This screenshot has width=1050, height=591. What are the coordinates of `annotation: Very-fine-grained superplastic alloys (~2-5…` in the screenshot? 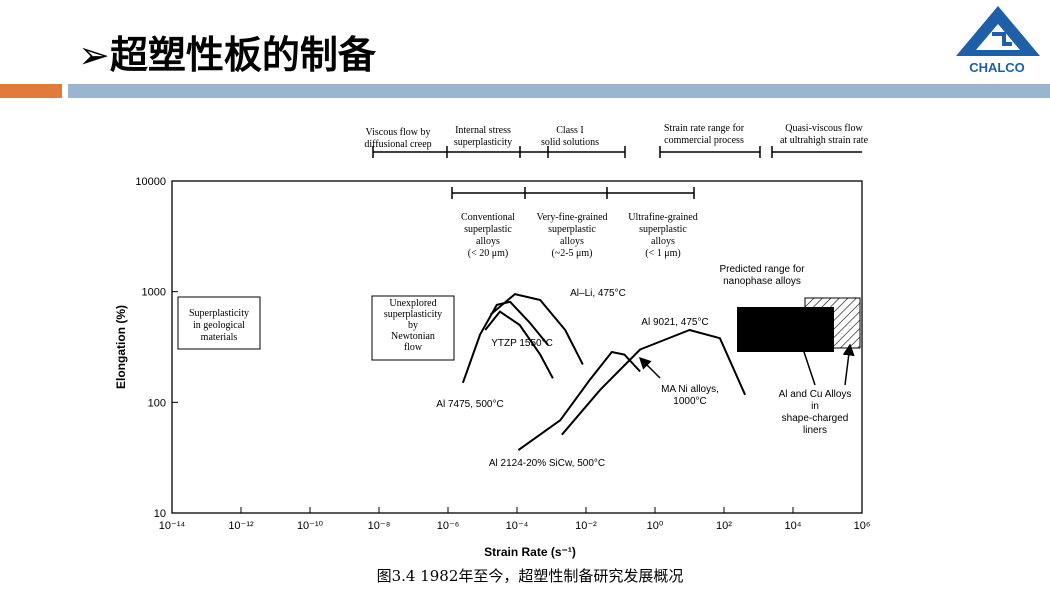 It's located at (571, 235).